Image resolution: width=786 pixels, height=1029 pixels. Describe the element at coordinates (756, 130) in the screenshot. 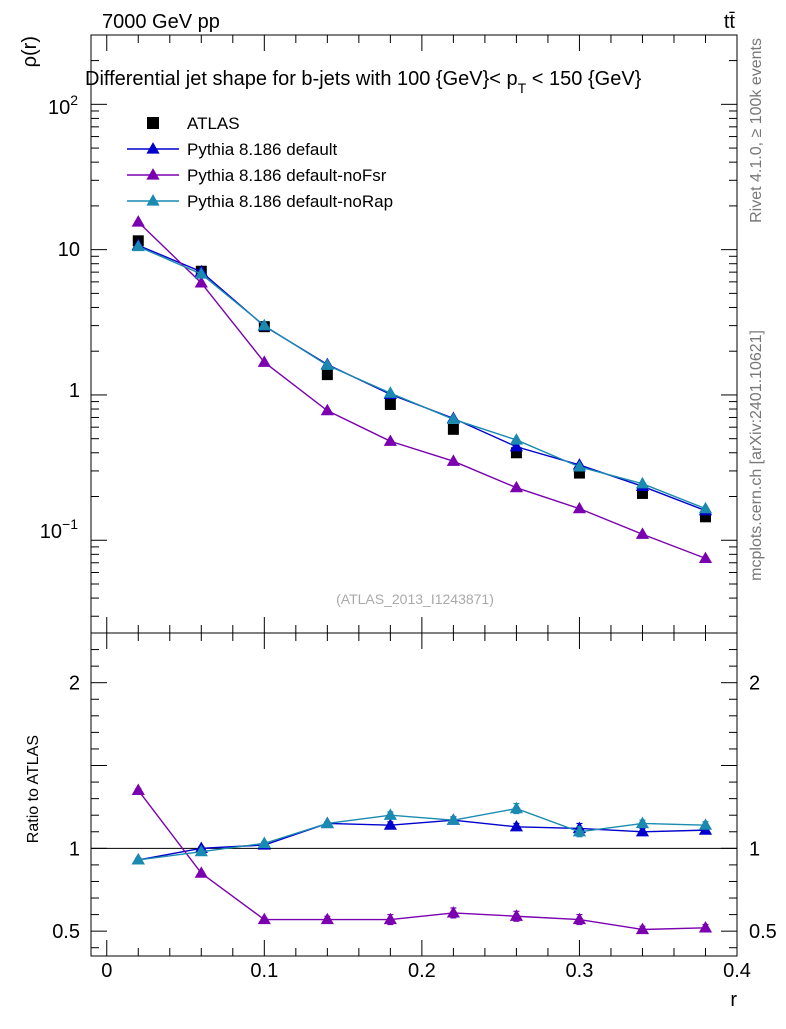

I see `side-label-top: Rivet 4.1.0, ≥ 100k events` at that location.